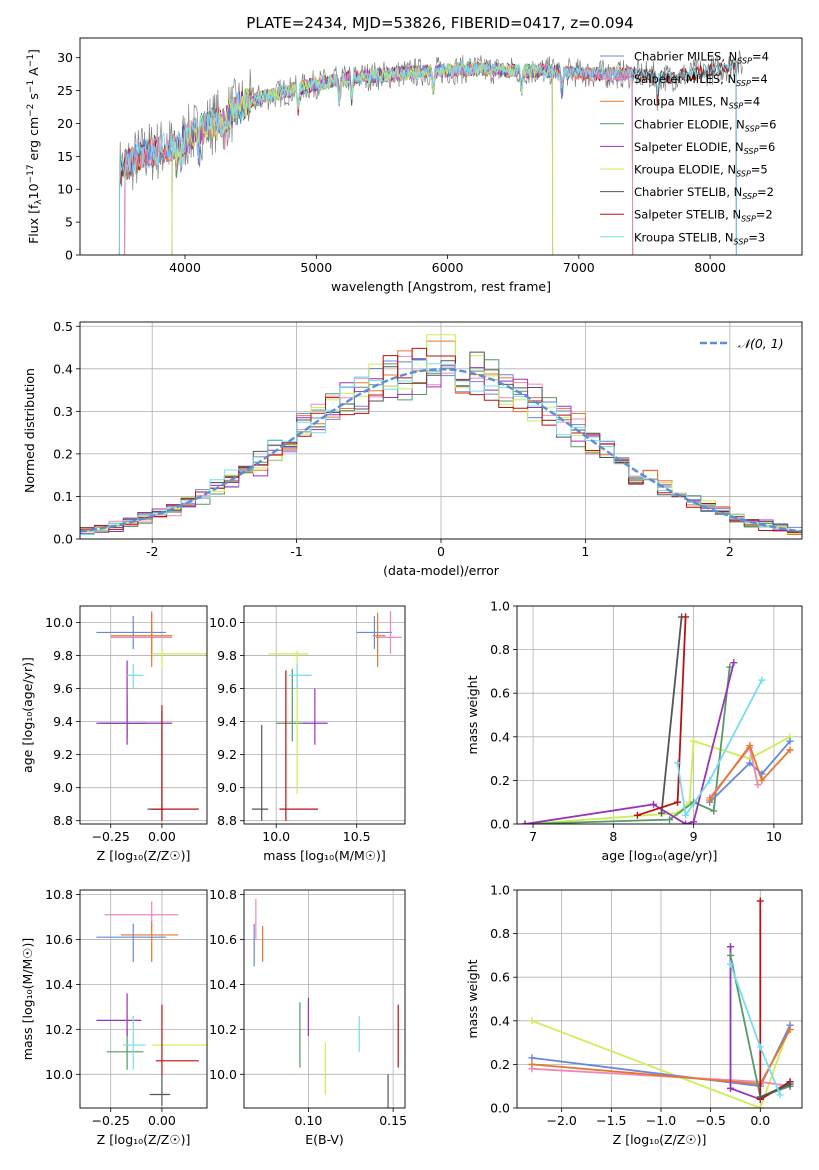  Describe the element at coordinates (500, 1020) in the screenshot. I see `y-tick-label: 0.4` at that location.